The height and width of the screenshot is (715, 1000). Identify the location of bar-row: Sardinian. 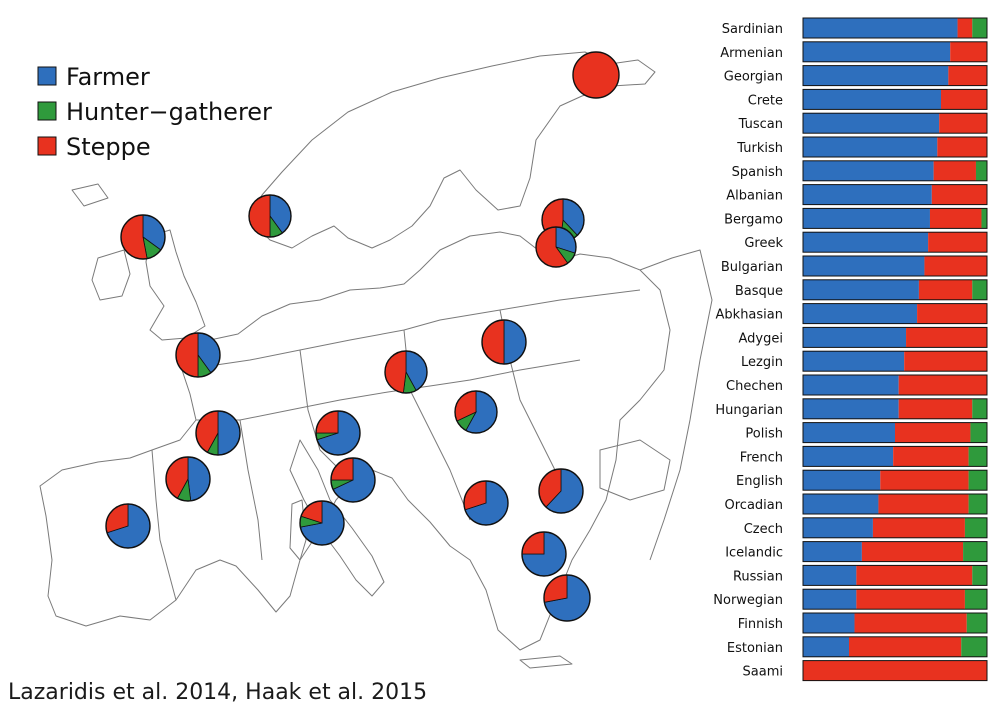
(855, 28).